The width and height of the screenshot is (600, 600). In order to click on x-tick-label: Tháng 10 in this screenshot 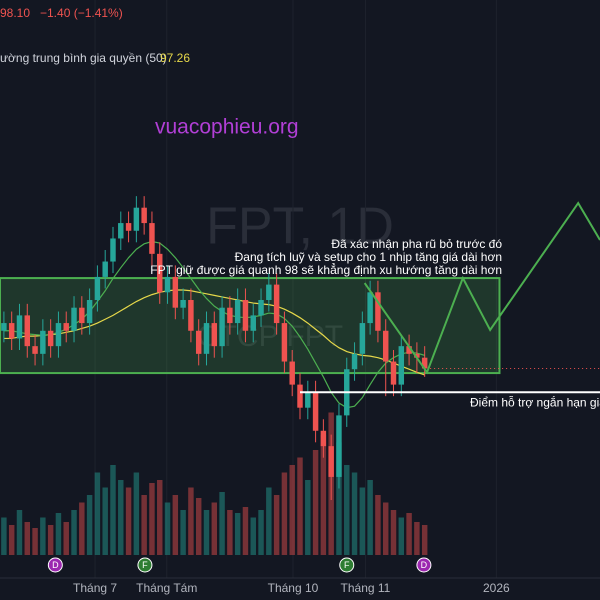, I will do `click(293, 588)`.